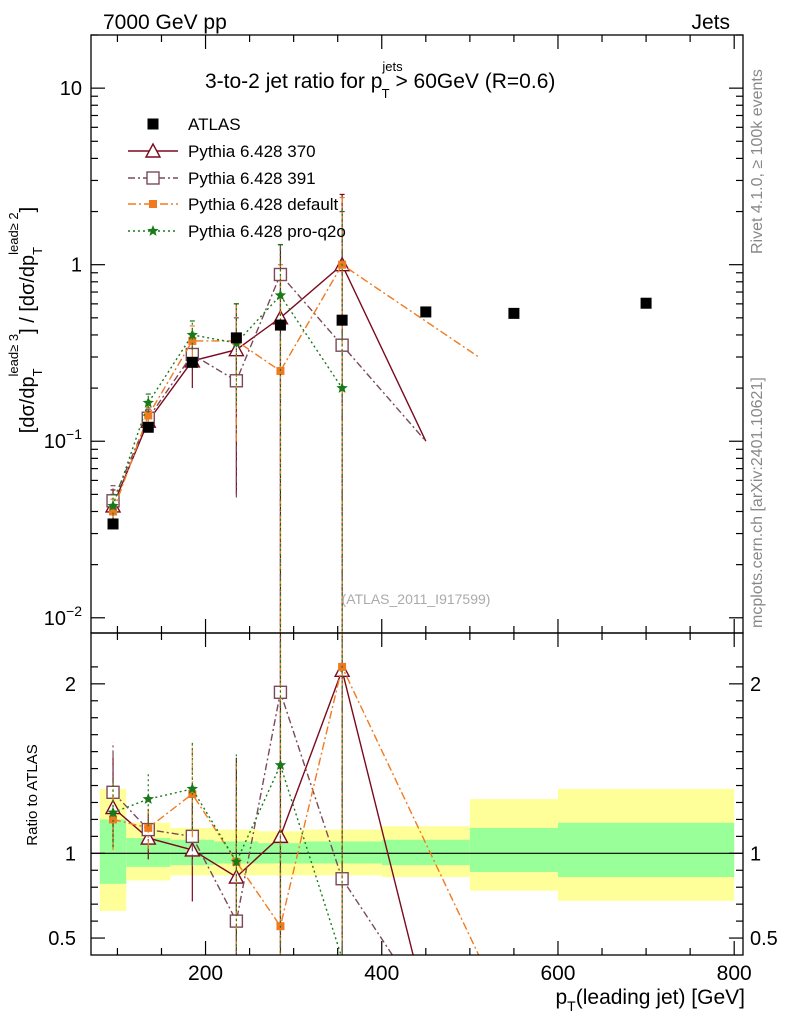 Image resolution: width=786 pixels, height=1024 pixels. I want to click on collision-energy-label: 7000 GeV pp, so click(165, 22).